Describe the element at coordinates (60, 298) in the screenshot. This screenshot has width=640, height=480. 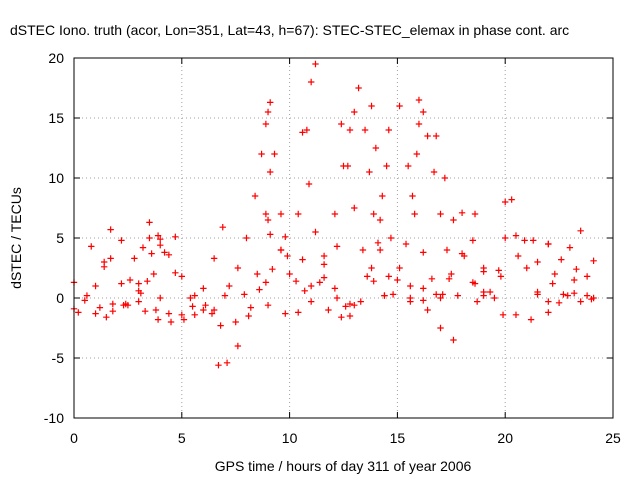
I see `y-tick-label: 0` at that location.